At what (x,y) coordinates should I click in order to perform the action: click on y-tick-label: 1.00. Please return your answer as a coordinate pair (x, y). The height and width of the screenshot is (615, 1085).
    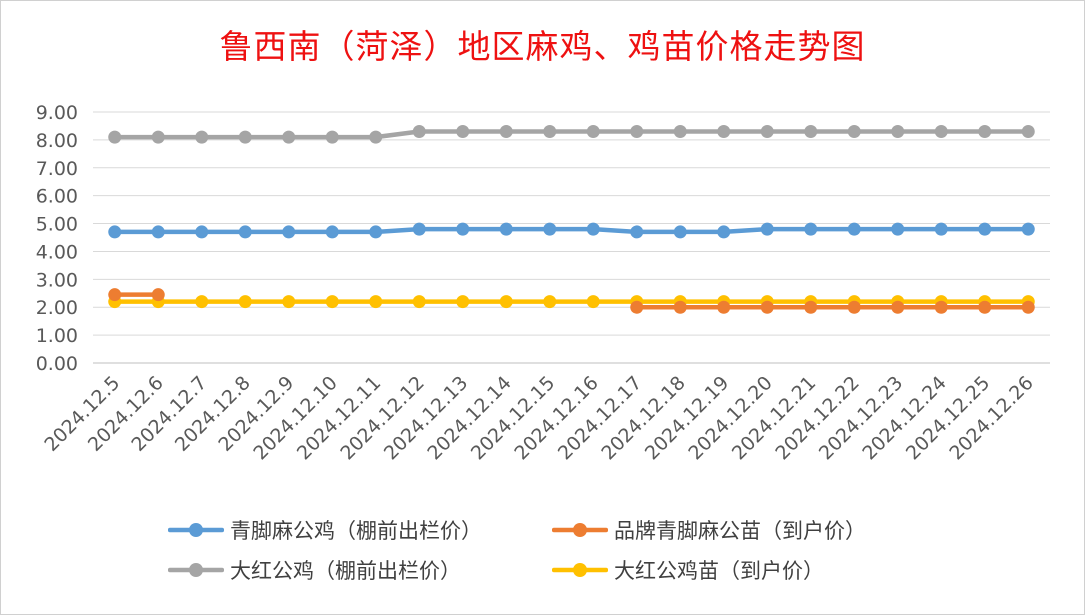
    Looking at the image, I should click on (57, 336).